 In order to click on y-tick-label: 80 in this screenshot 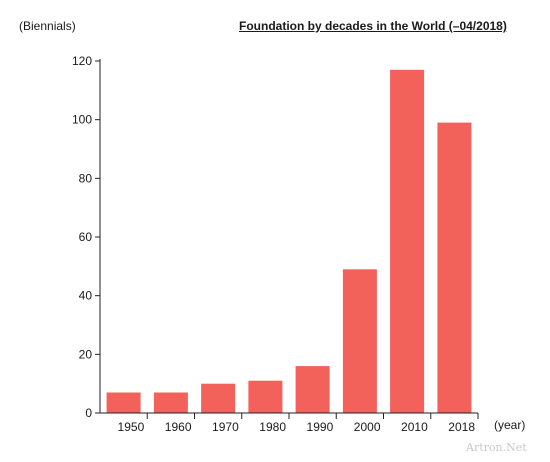, I will do `click(86, 178)`.